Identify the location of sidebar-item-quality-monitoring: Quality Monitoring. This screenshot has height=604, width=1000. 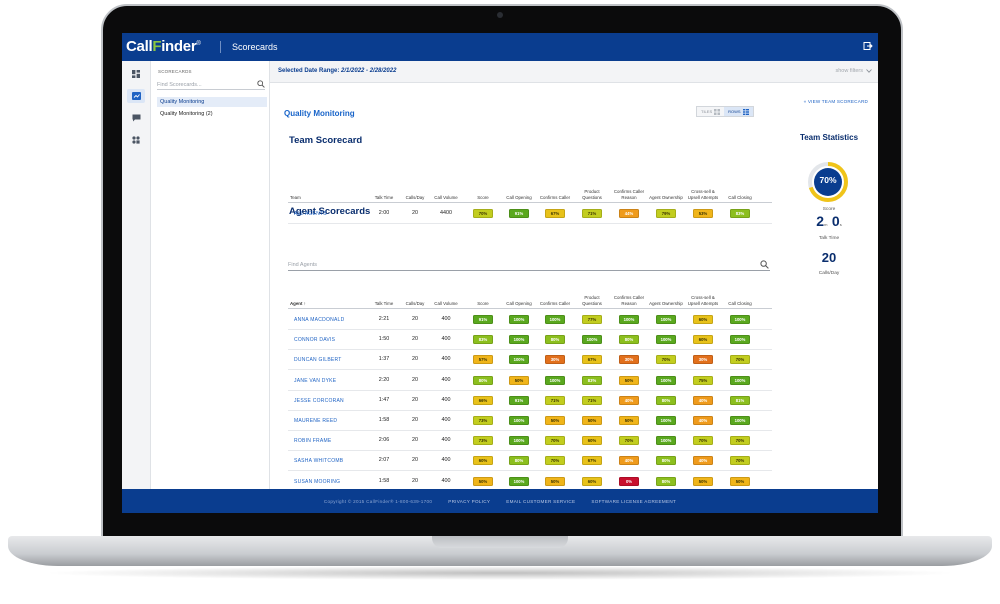
(212, 102).